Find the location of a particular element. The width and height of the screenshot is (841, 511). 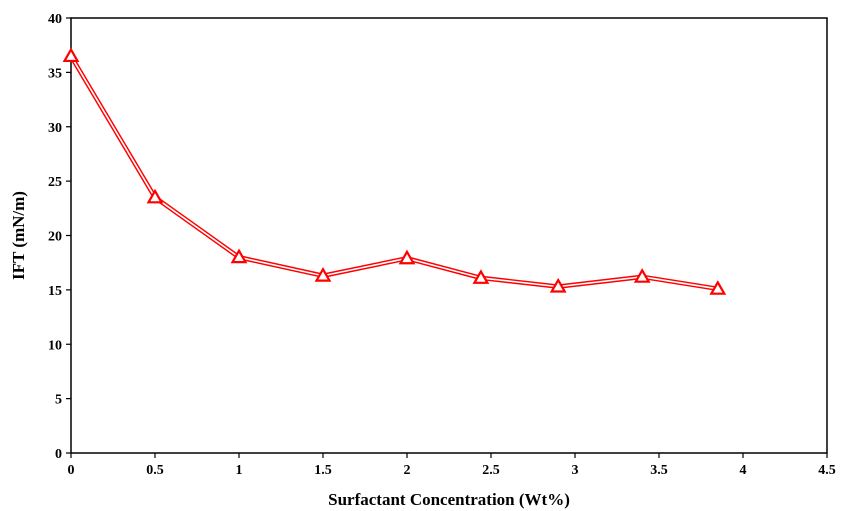

y-tick-label: 35 is located at coordinates (55, 73).